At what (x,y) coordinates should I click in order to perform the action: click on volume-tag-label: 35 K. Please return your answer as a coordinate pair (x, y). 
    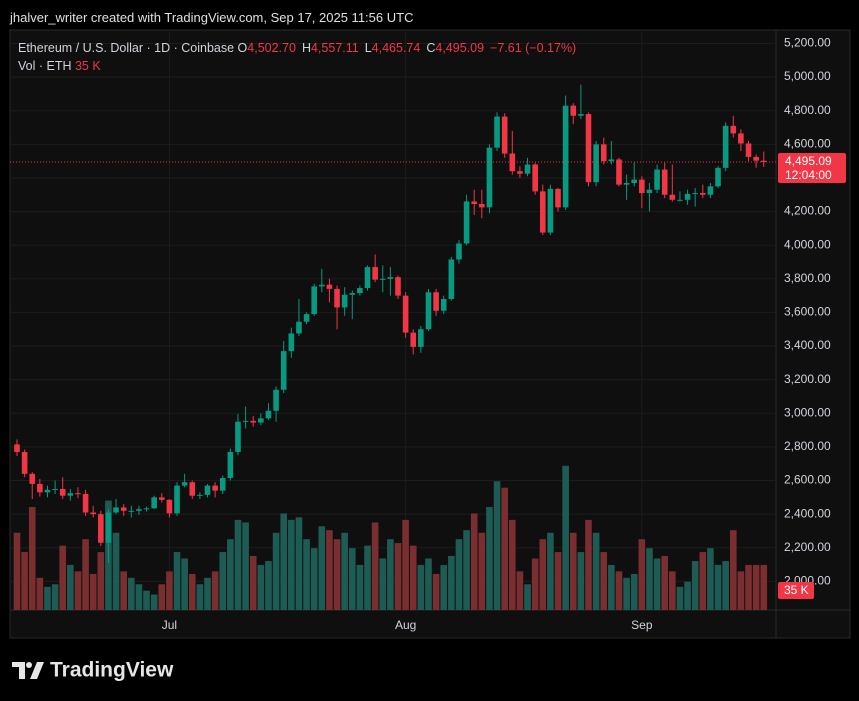
    Looking at the image, I should click on (796, 590).